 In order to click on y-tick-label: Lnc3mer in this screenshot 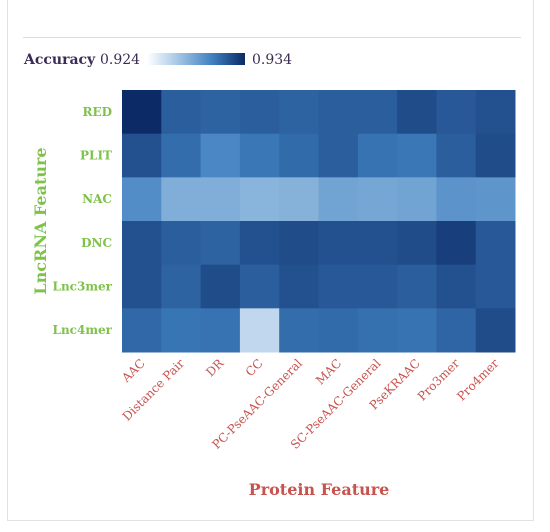, I will do `click(83, 287)`.